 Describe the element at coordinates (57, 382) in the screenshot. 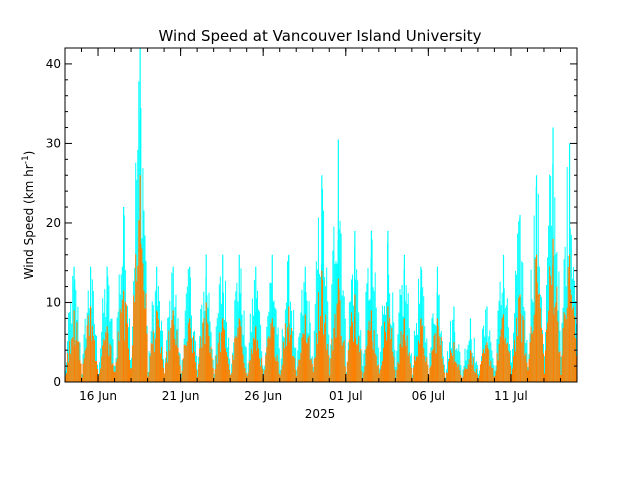

I see `y-tick-label: 0` at that location.